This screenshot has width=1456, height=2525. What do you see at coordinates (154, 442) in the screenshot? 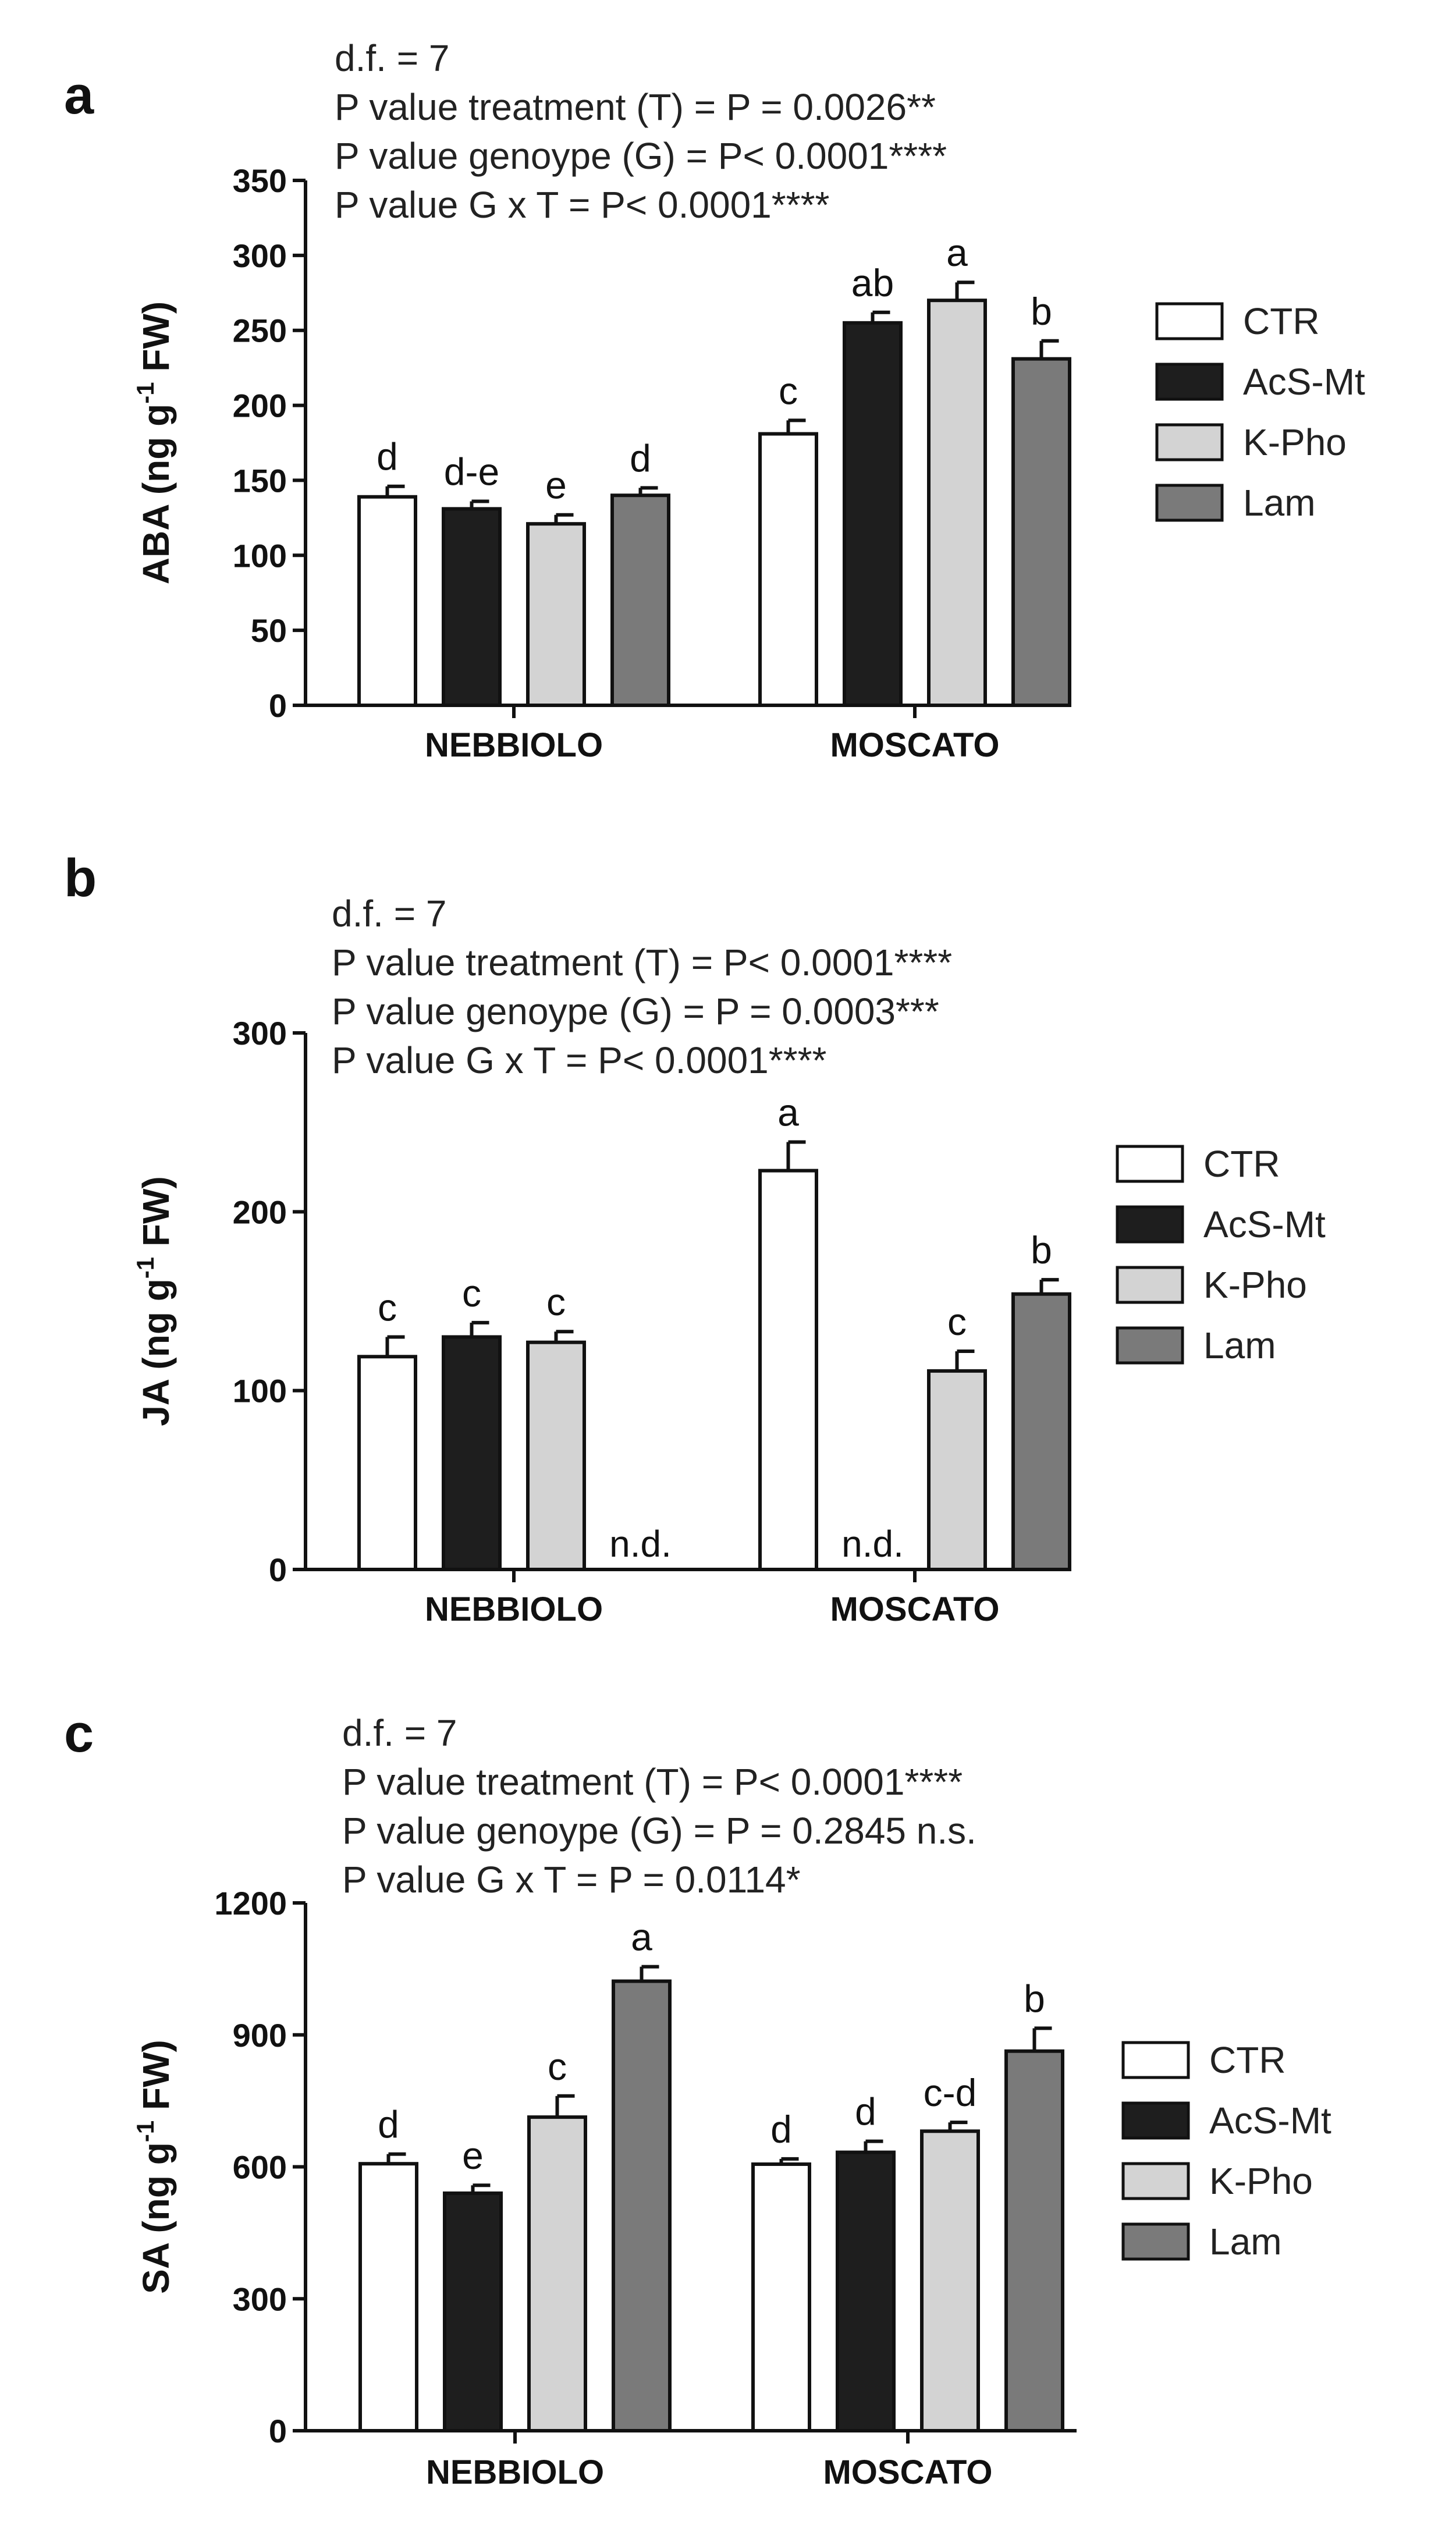
I see `y-axis-label: ABA (ng g-1 FW)` at bounding box center [154, 442].